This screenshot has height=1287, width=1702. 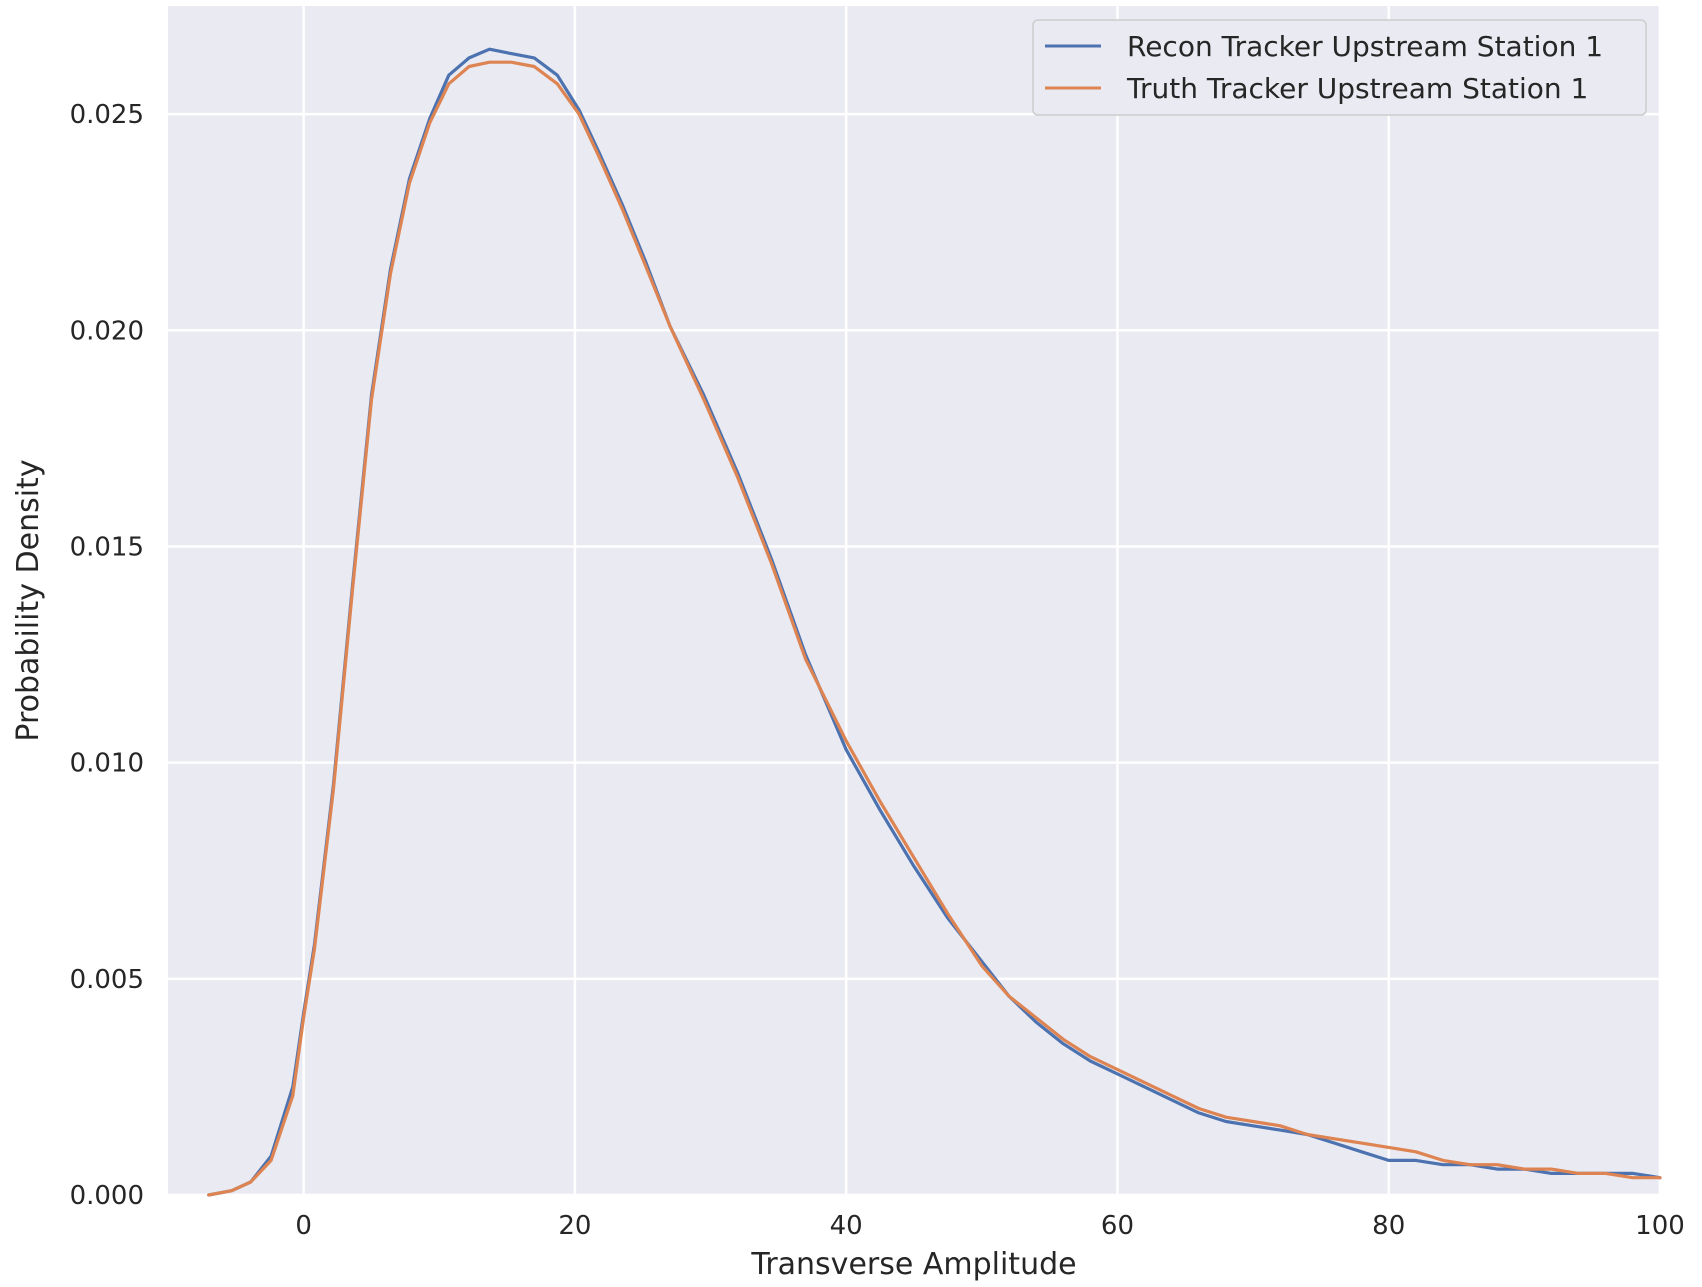 What do you see at coordinates (107, 547) in the screenshot?
I see `y-tick-label: 0.015` at bounding box center [107, 547].